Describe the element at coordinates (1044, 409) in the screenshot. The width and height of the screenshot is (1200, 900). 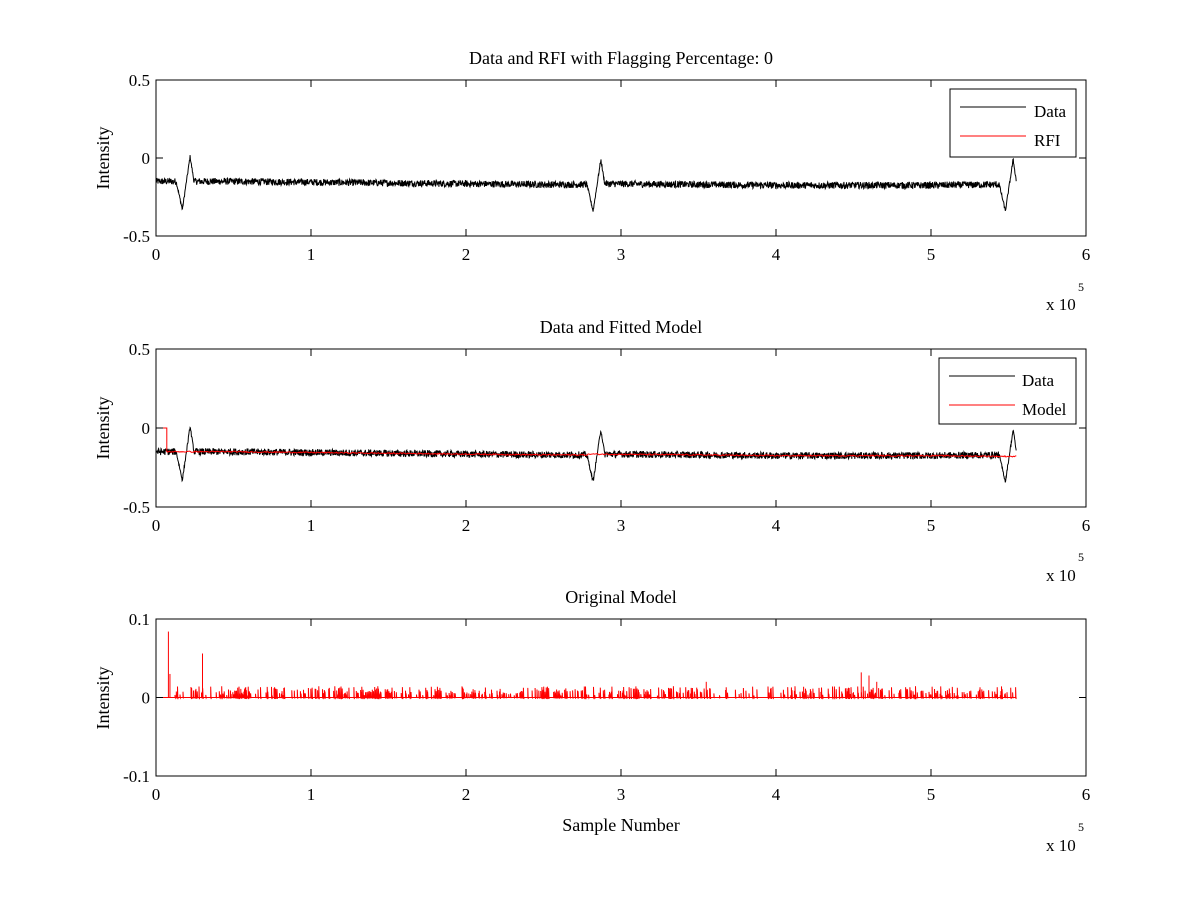
I see `legend-entry-model: Model` at that location.